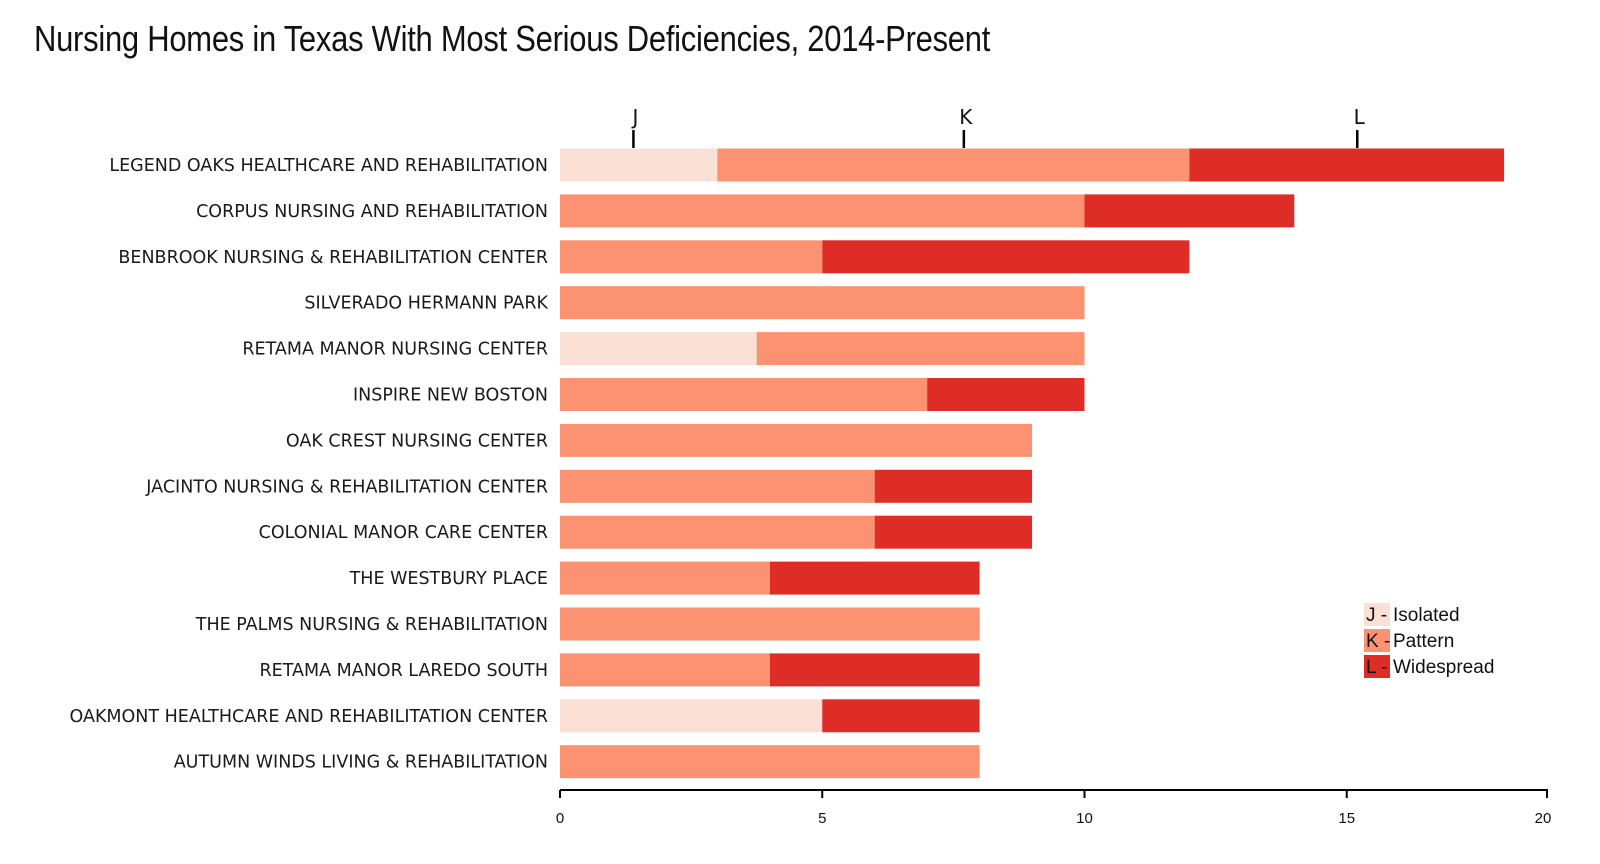 The height and width of the screenshot is (864, 1600). Describe the element at coordinates (361, 763) in the screenshot. I see `category-label: AUTUMN WINDS LIVING & REHABILITATION` at that location.